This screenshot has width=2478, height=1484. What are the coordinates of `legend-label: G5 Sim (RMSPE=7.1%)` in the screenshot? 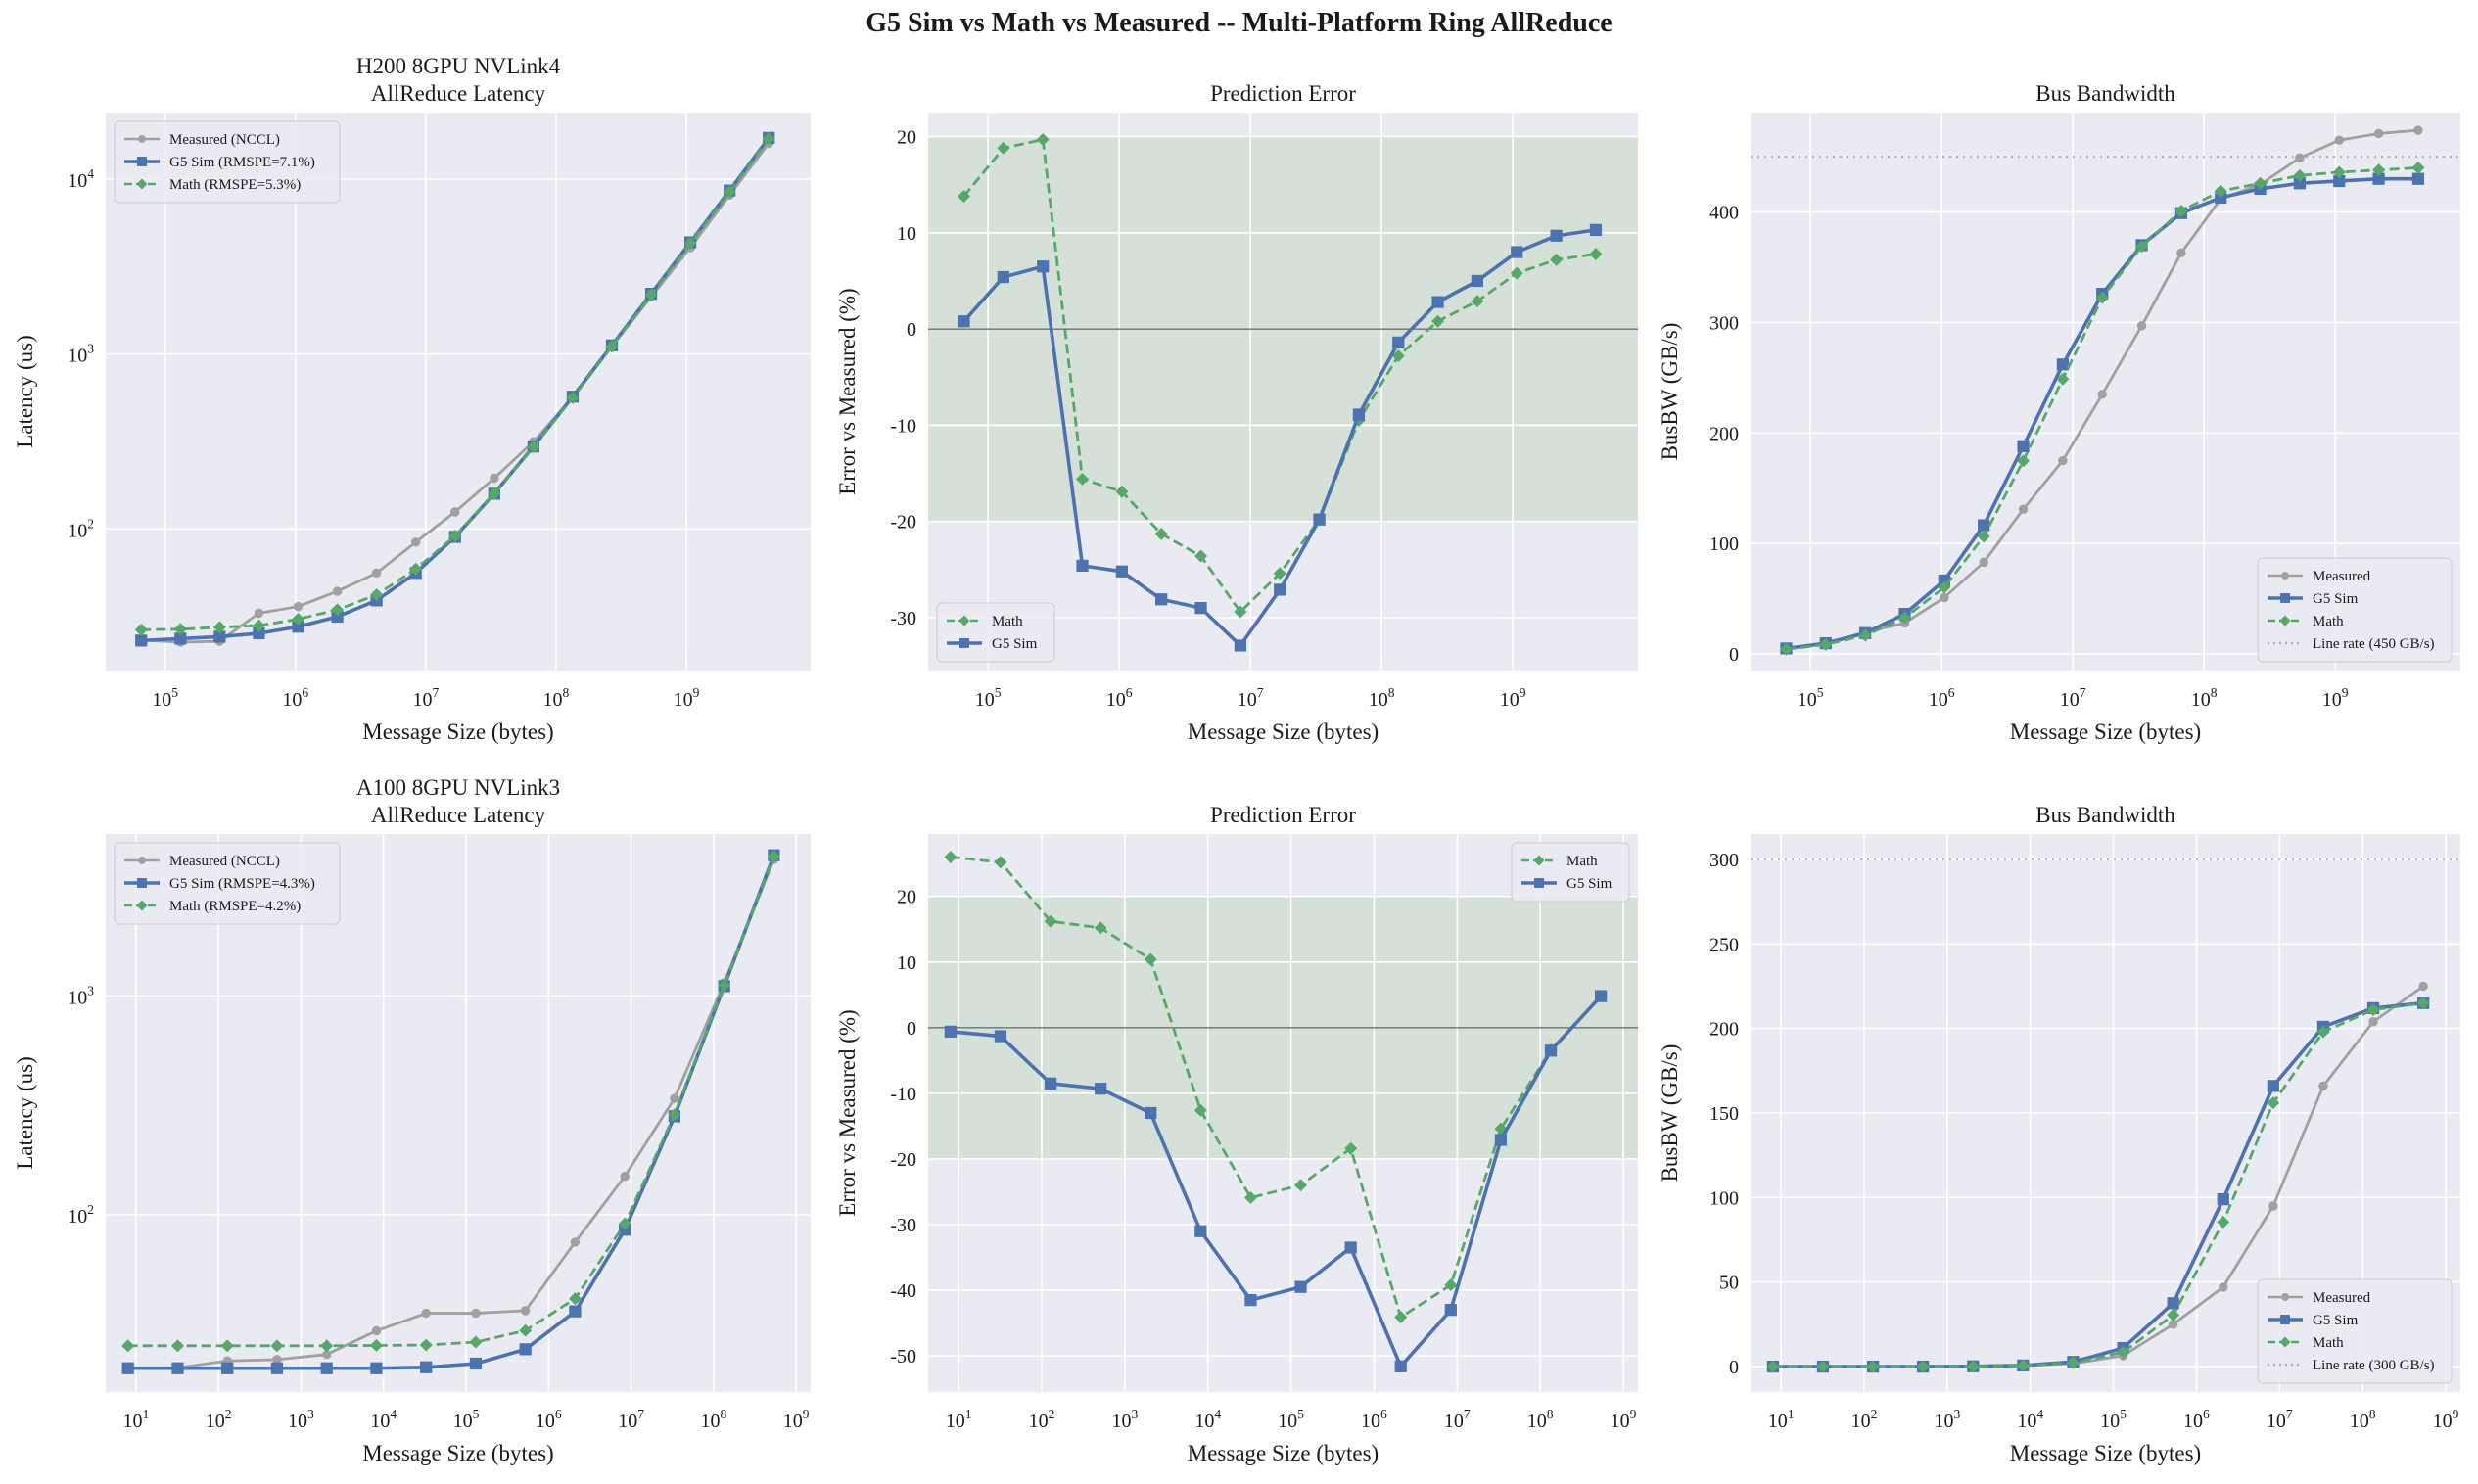 It's located at (242, 162).